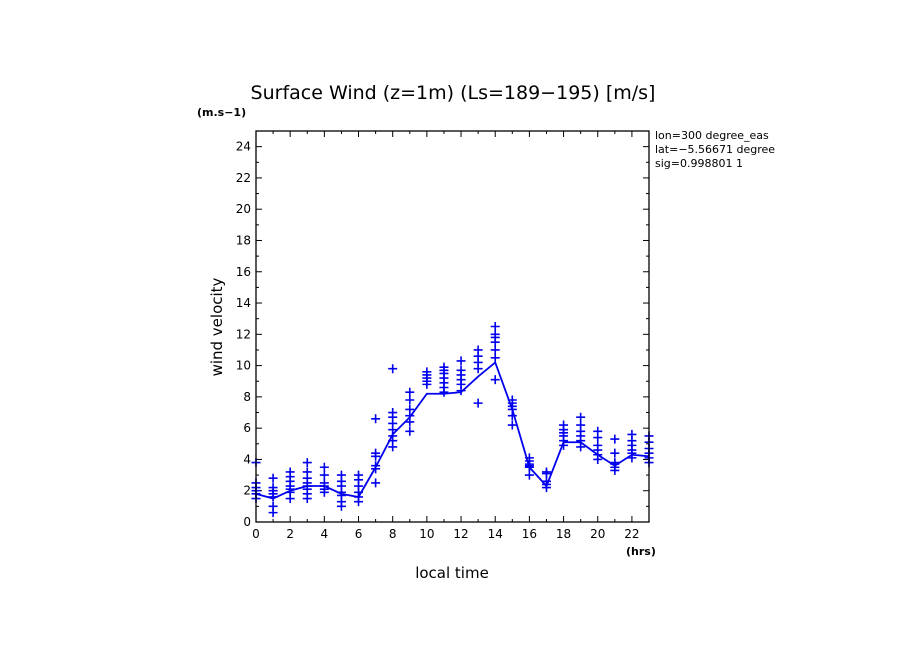  Describe the element at coordinates (221, 112) in the screenshot. I see `unit-label: (m.s−1)` at that location.